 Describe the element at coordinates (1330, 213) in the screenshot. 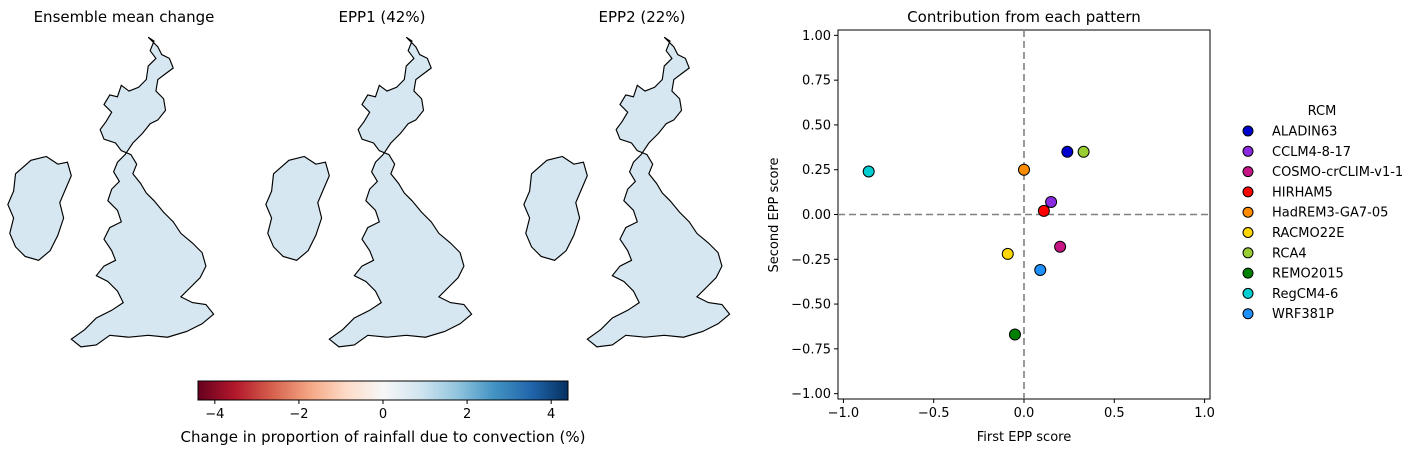

I see `legend-label: HadREM3-GA7-05` at that location.